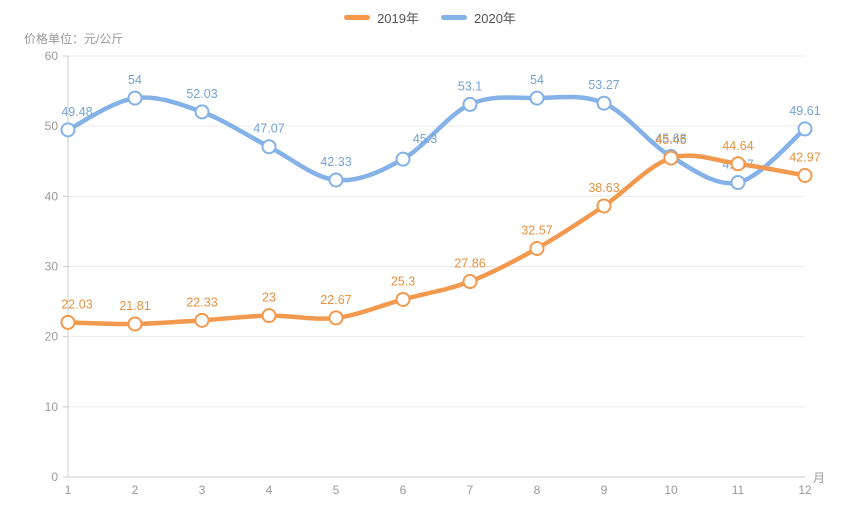 Image resolution: width=860 pixels, height=524 pixels. Describe the element at coordinates (336, 490) in the screenshot. I see `x-axis-tick-label: 5` at that location.